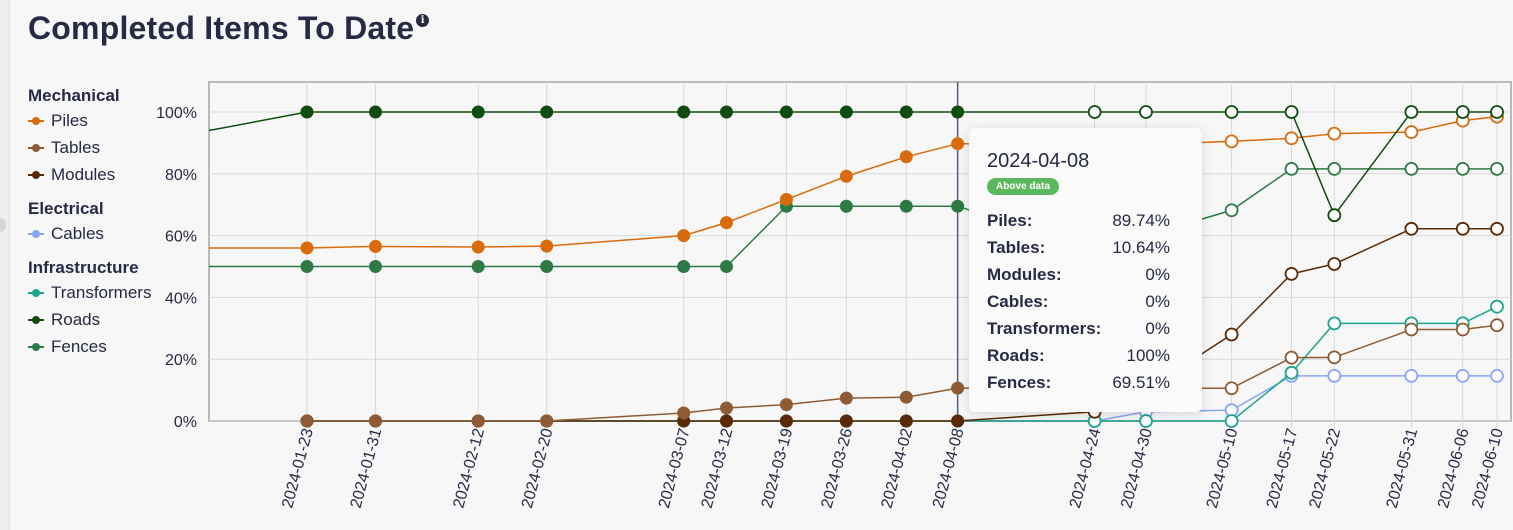 The width and height of the screenshot is (1513, 530). What do you see at coordinates (1038, 161) in the screenshot?
I see `tooltip-date: 2024-04-08` at bounding box center [1038, 161].